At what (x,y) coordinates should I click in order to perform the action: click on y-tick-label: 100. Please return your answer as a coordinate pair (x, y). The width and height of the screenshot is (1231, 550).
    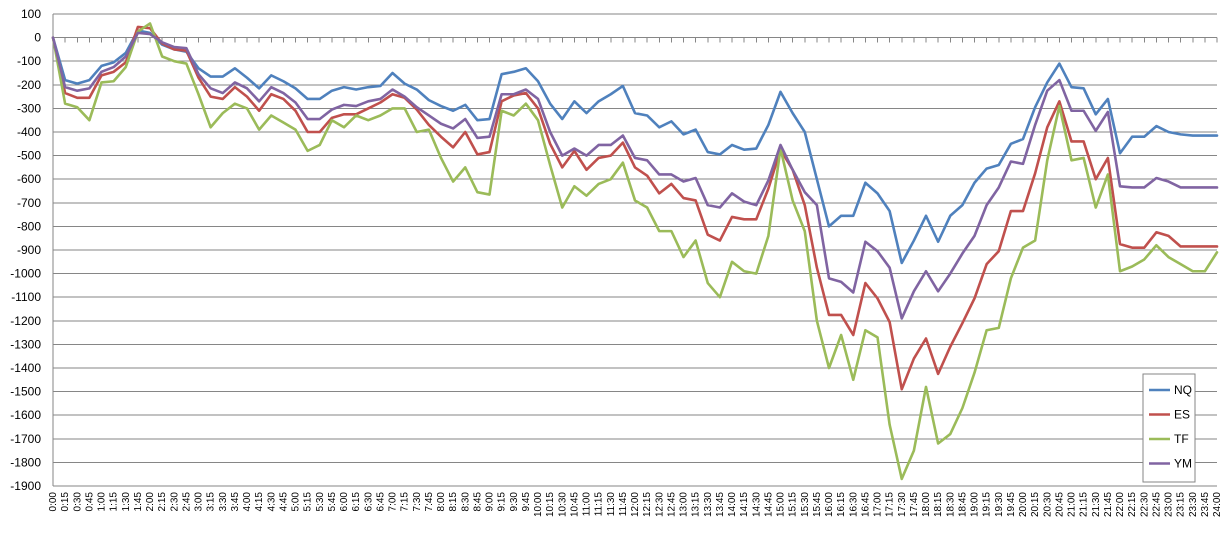
    Looking at the image, I should click on (31, 14).